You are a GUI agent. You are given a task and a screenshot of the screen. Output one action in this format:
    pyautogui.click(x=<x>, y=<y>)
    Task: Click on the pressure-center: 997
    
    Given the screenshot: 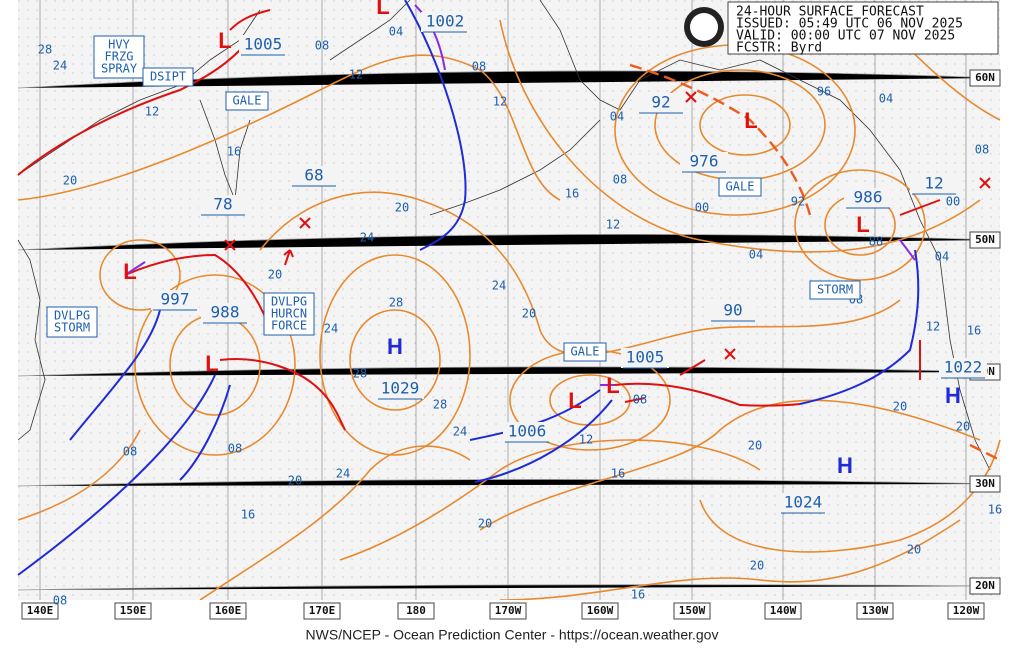 What is the action you would take?
    pyautogui.click(x=175, y=299)
    